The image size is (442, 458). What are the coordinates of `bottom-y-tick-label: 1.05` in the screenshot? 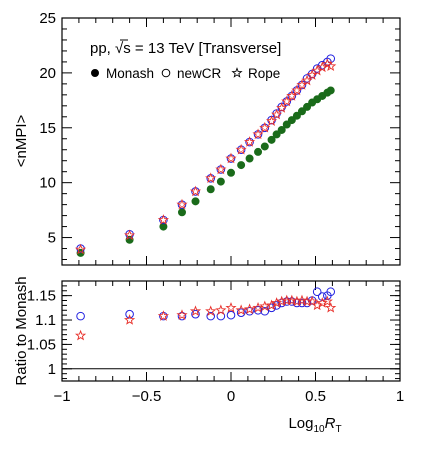 It's located at (41, 344).